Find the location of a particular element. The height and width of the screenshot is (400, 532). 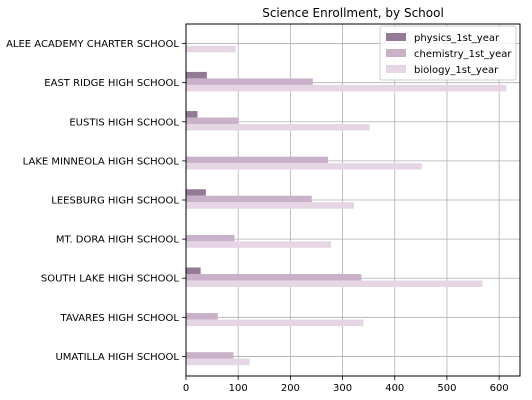

y-tick-label: MT. DORA HIGH SCHOOL is located at coordinates (118, 240).